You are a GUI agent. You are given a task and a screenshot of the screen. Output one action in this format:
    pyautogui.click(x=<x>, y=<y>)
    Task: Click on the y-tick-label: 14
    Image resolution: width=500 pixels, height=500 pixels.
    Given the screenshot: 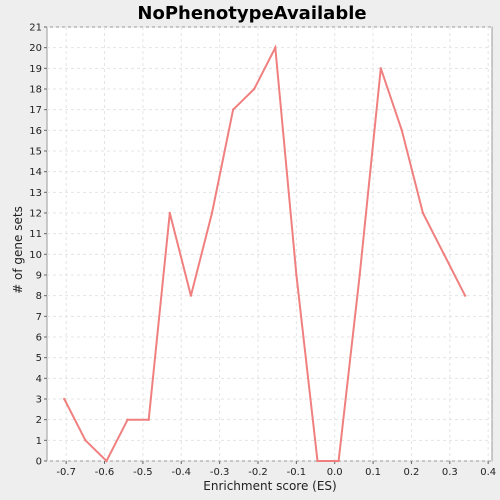 What is the action you would take?
    pyautogui.click(x=35, y=172)
    